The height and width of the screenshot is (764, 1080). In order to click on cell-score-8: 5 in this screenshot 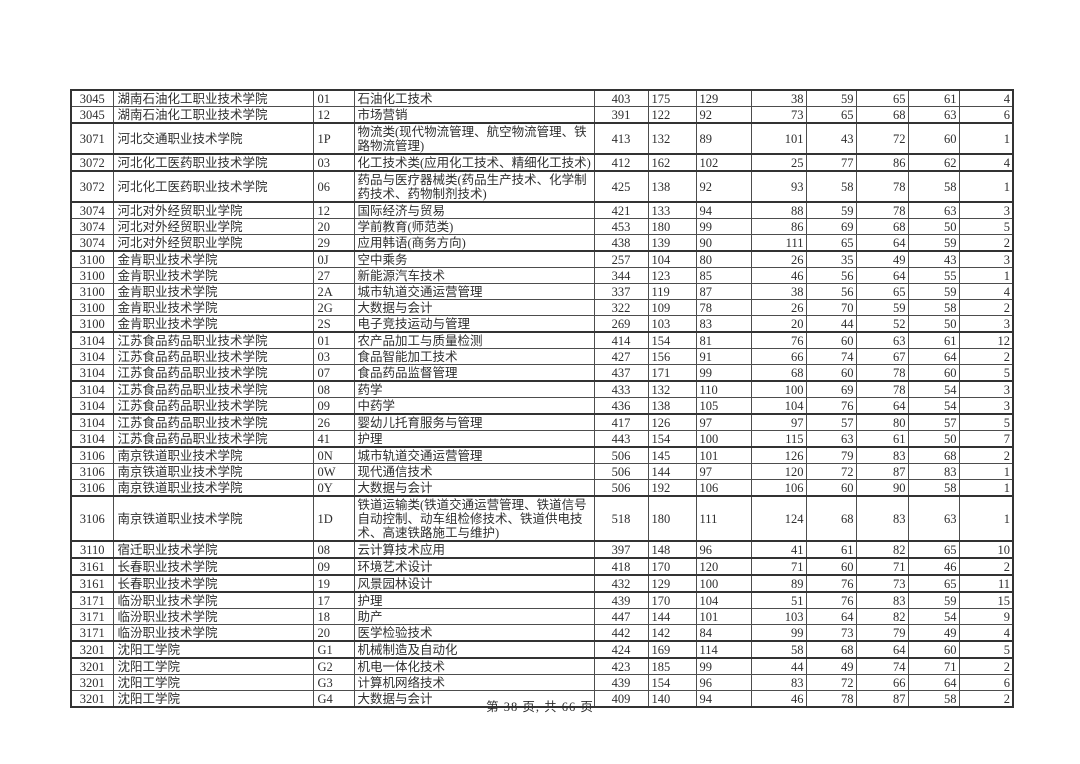, I will do `click(986, 226)`.